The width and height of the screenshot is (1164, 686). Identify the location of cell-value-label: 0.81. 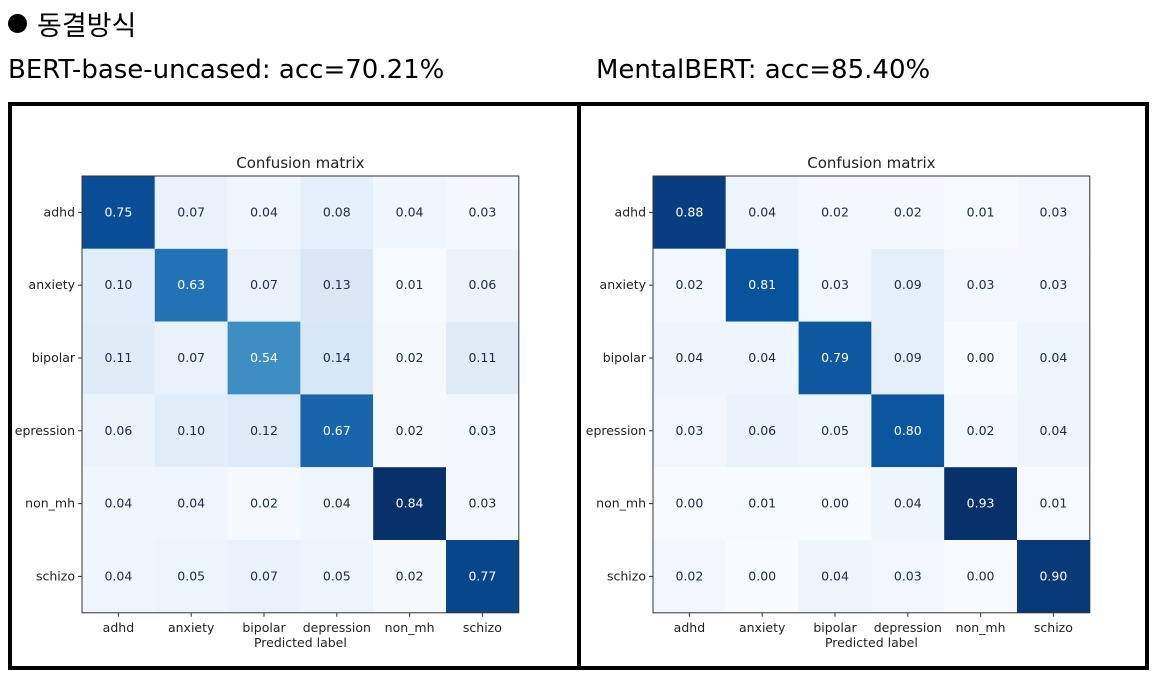
(762, 284).